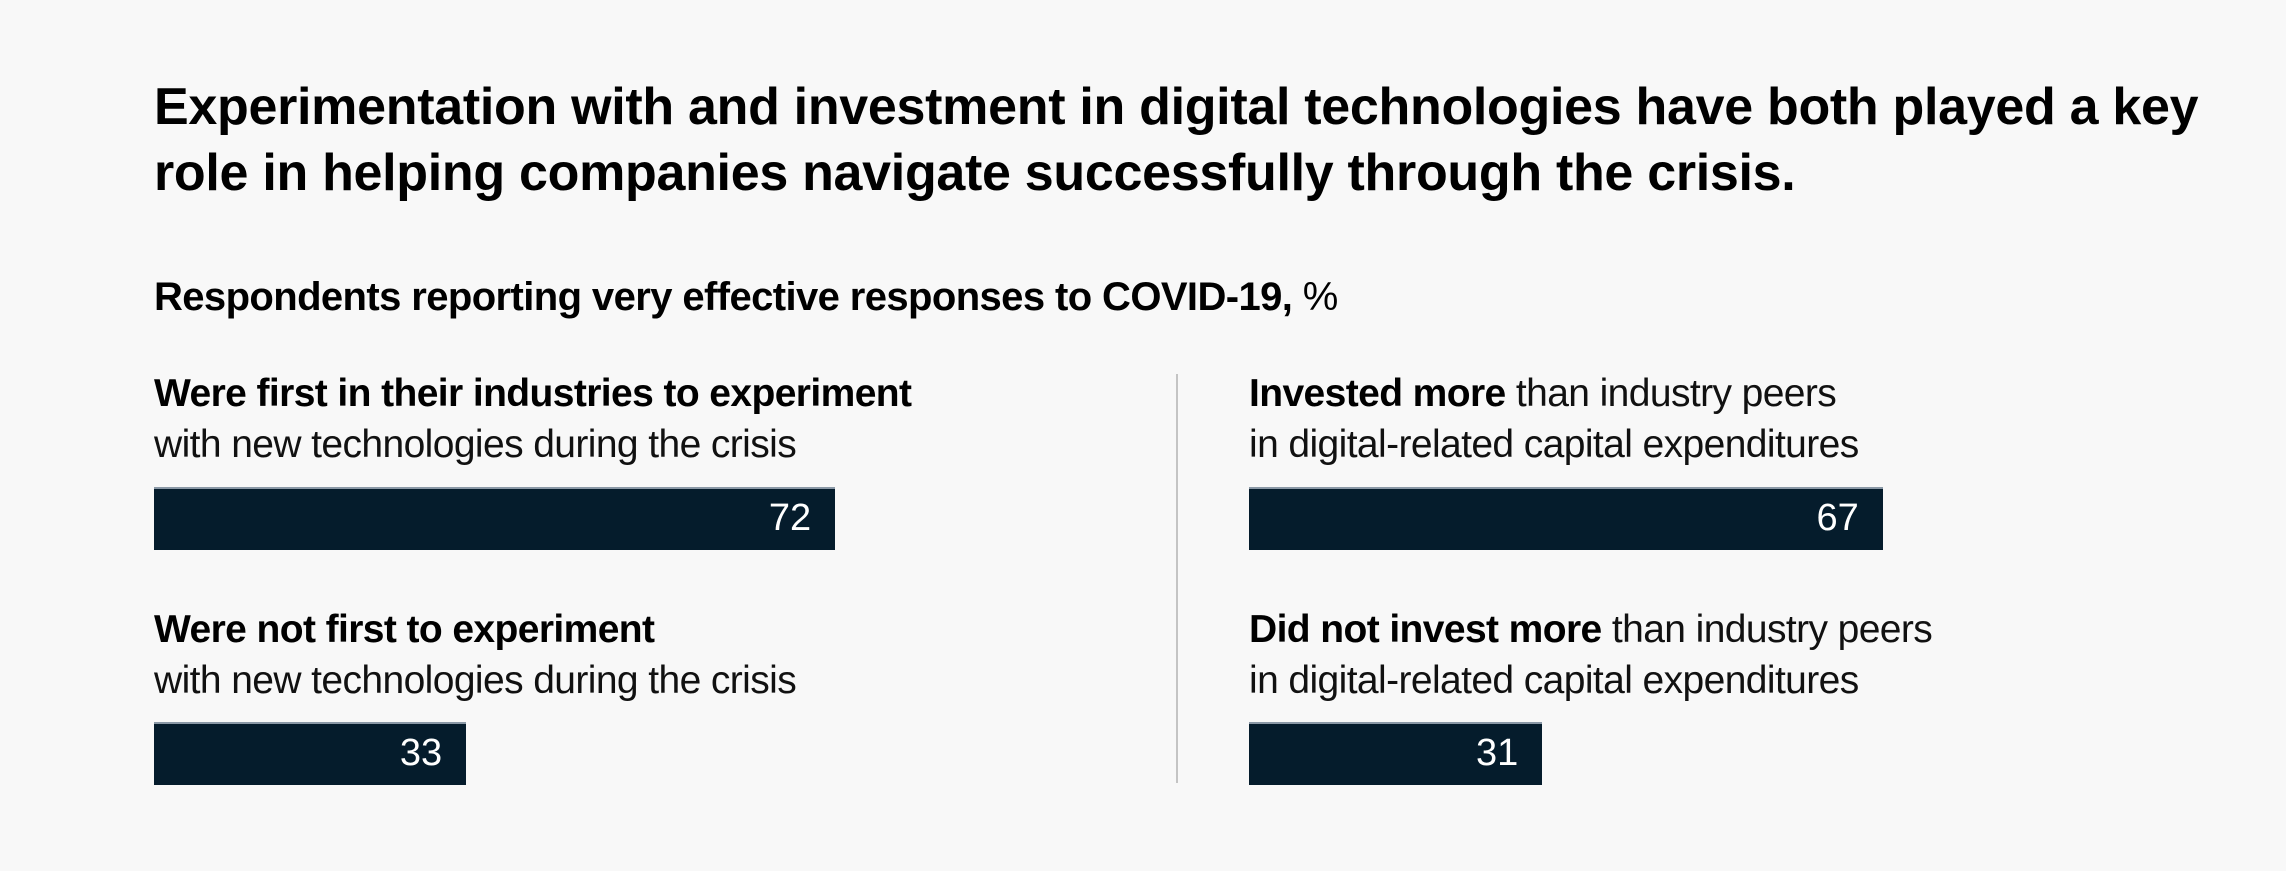 The image size is (2286, 871). What do you see at coordinates (1566, 518) in the screenshot?
I see `bar-invested-more: 67` at bounding box center [1566, 518].